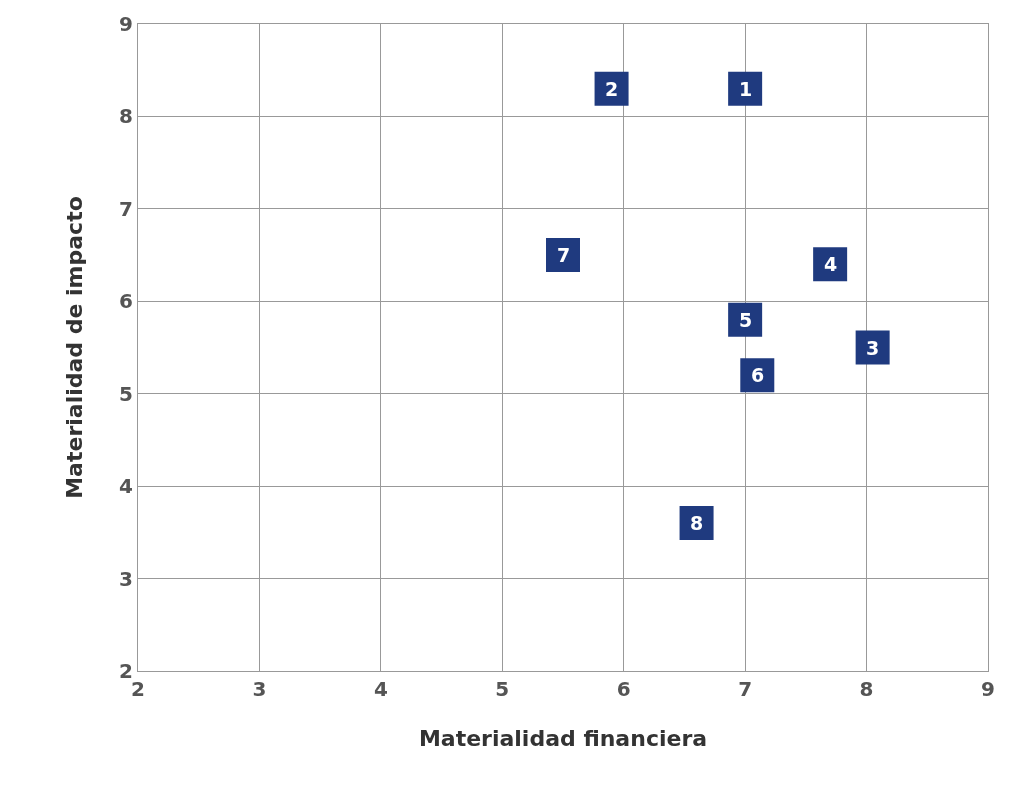  Describe the element at coordinates (746, 89) in the screenshot. I see `annotation: 1` at that location.